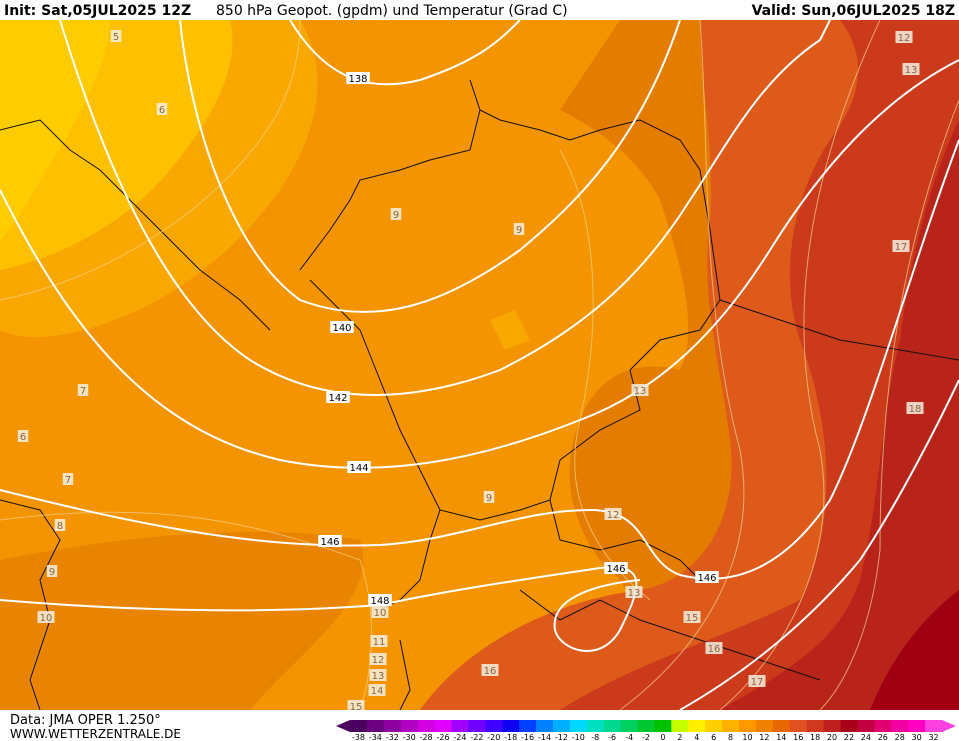 This screenshot has width=959, height=741. I want to click on geopotential-label: 144, so click(358, 468).